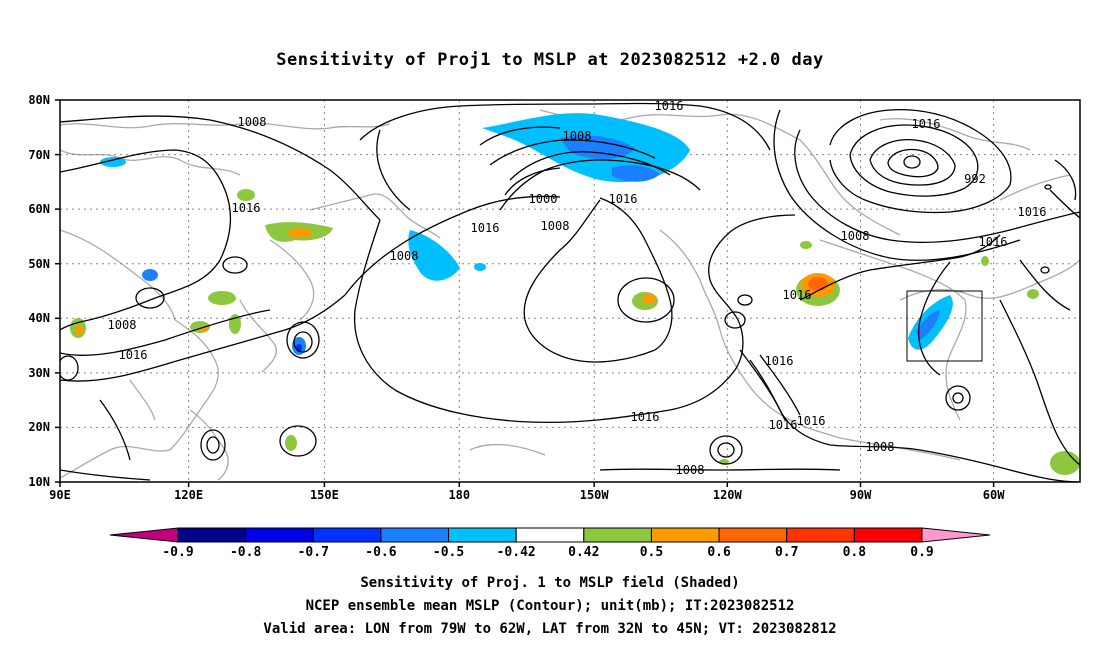  Describe the element at coordinates (39, 100) in the screenshot. I see `lat-label-80n: 80N` at that location.